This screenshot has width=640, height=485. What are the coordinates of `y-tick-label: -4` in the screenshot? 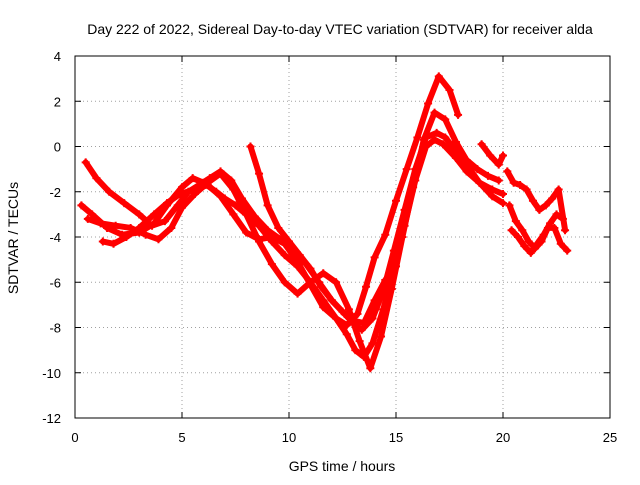 It's located at (55, 237).